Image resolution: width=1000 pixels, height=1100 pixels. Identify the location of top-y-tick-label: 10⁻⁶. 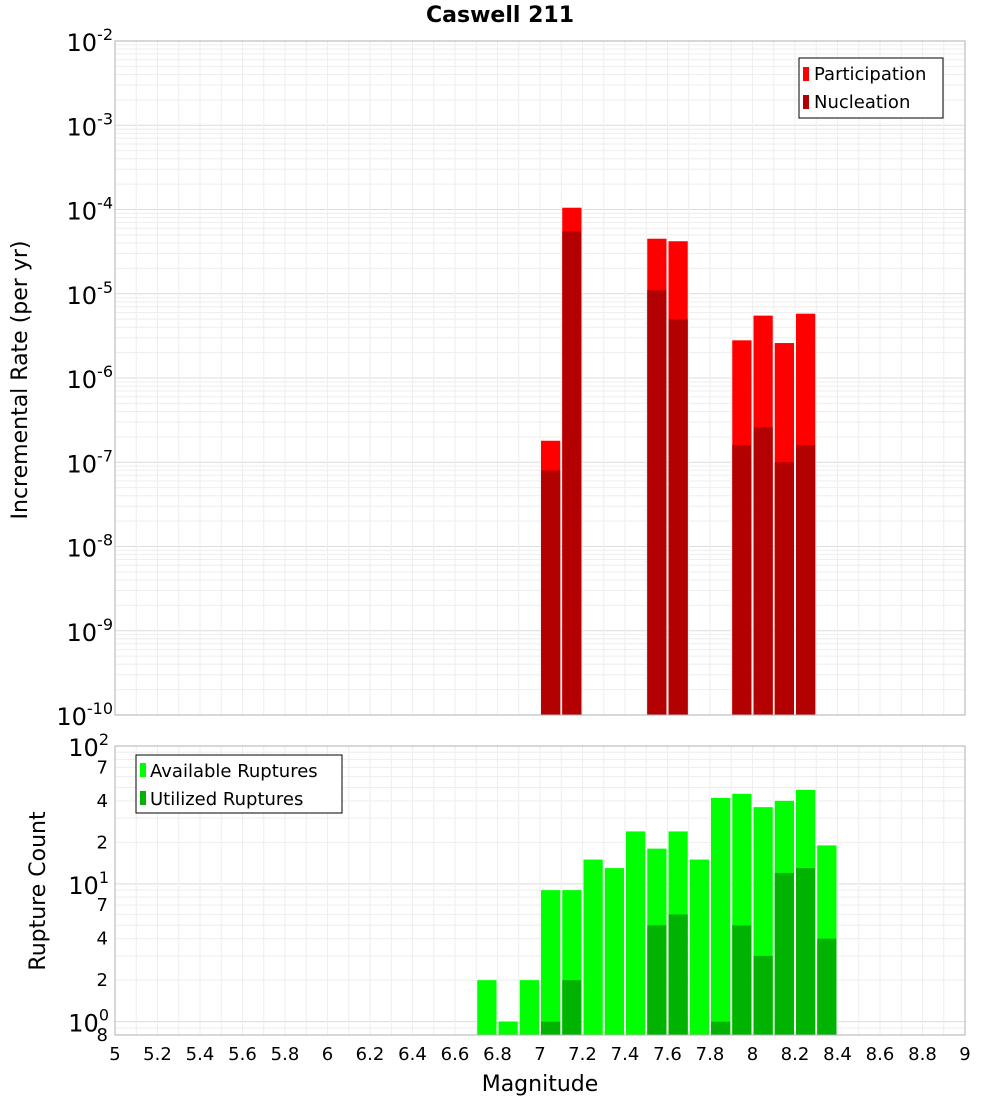
(90, 378).